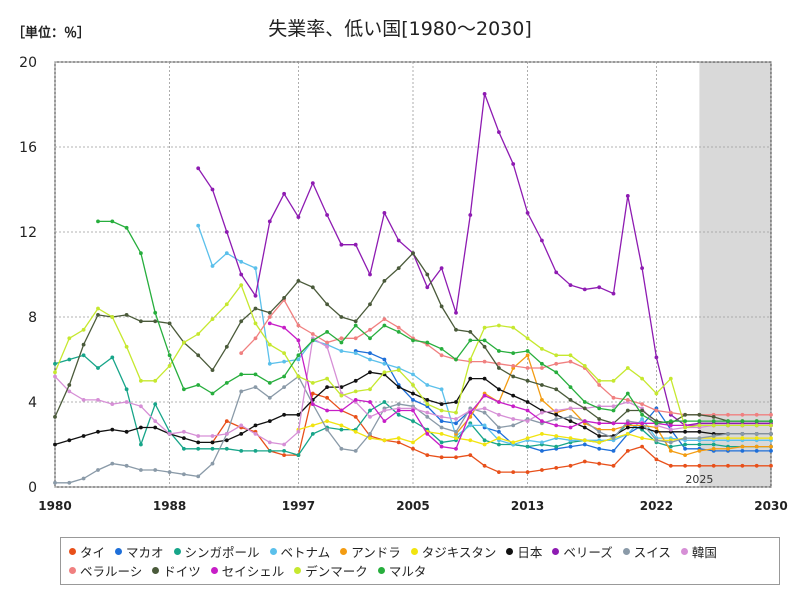  I want to click on legend-label: マルタ, so click(407, 571).